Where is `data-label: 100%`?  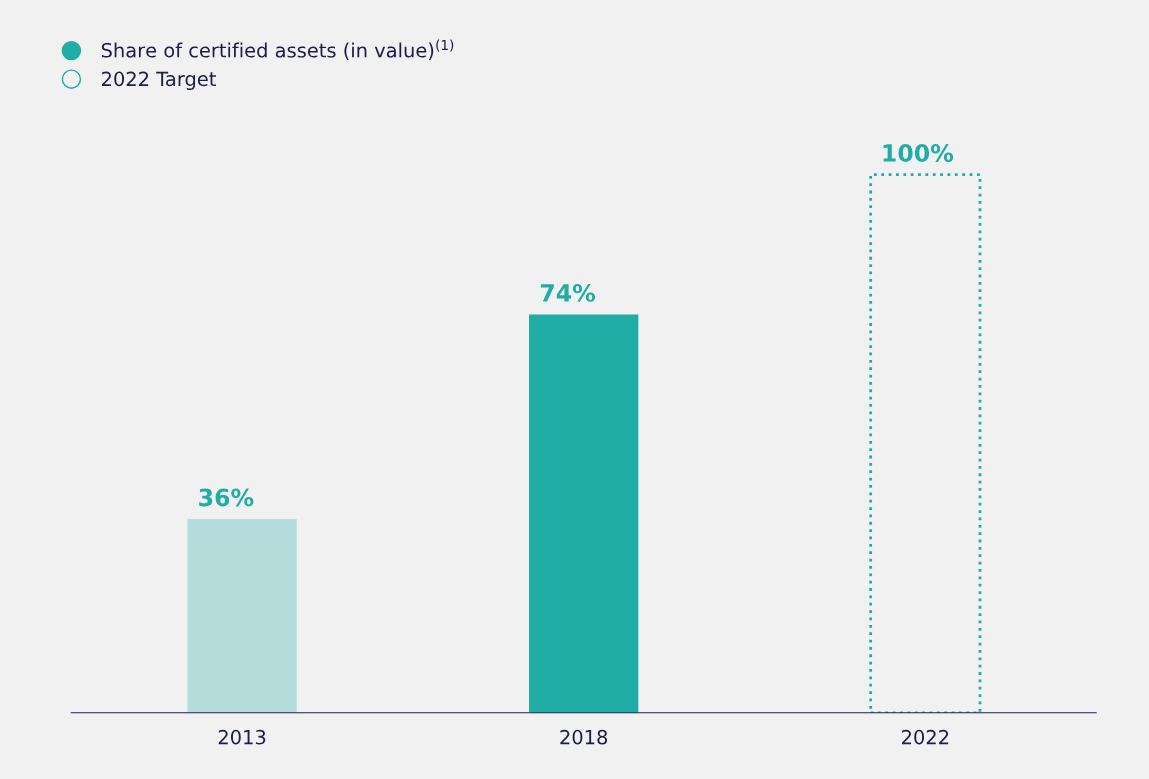 data-label: 100% is located at coordinates (918, 153).